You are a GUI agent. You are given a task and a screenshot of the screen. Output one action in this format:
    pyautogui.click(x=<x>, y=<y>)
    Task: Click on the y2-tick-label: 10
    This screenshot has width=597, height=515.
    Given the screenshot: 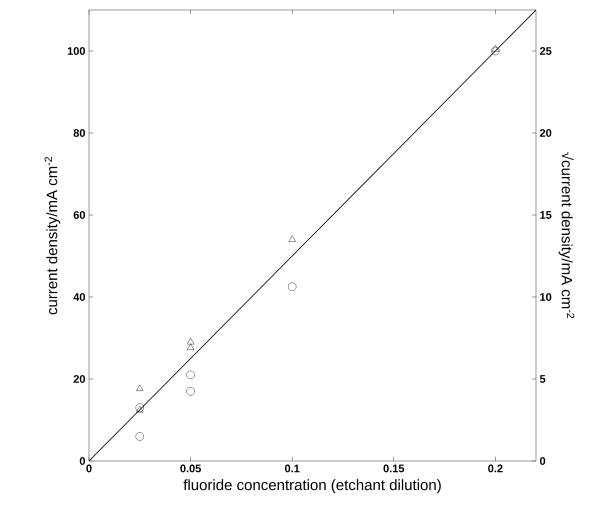 What is the action you would take?
    pyautogui.click(x=546, y=297)
    